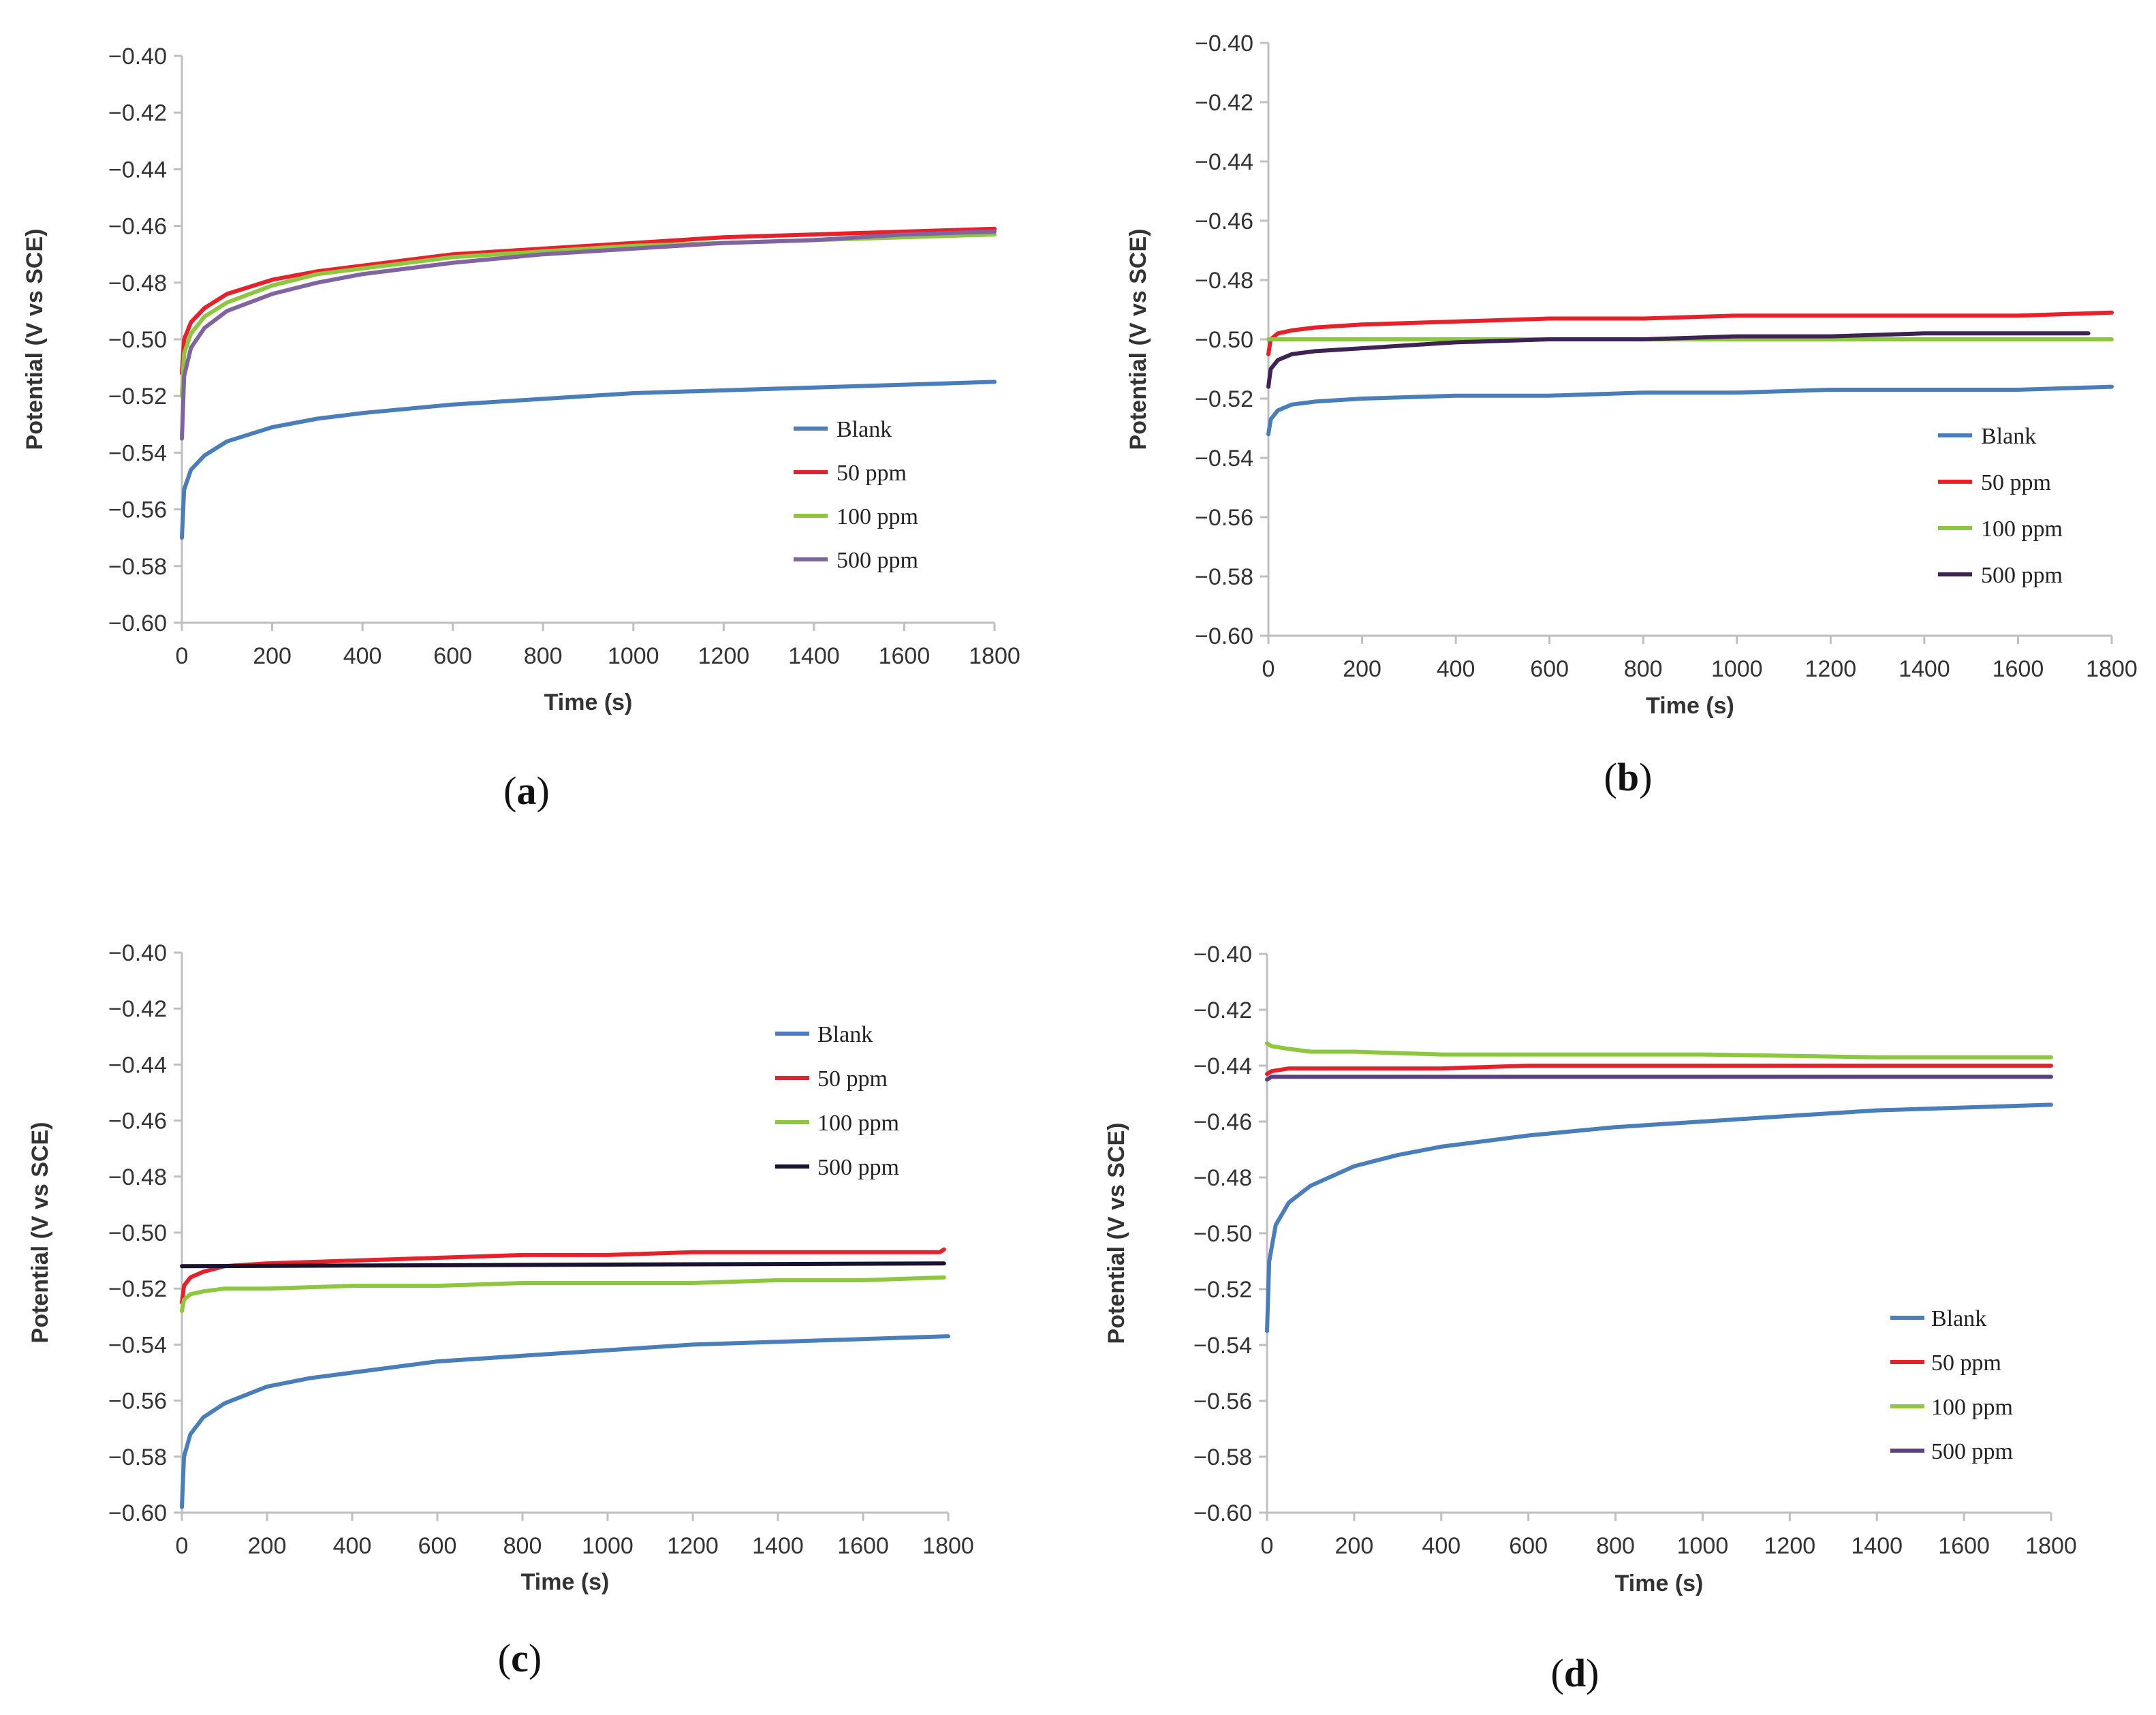 Image resolution: width=2156 pixels, height=1715 pixels. Describe the element at coordinates (1224, 221) in the screenshot. I see `panel-b-y-tick-label: −0.46` at that location.